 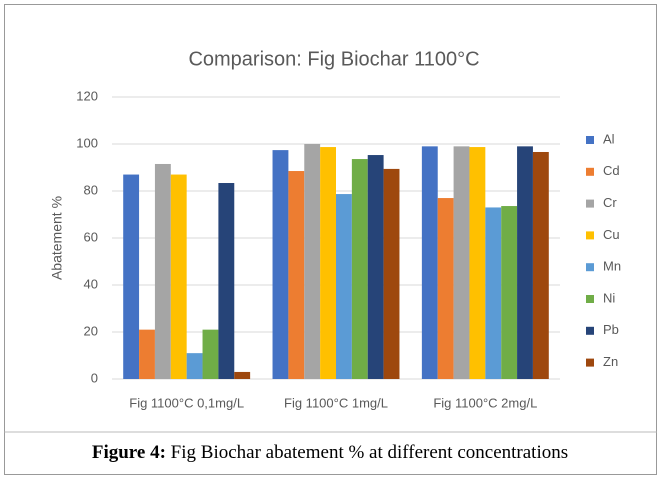 I want to click on x-tick-label: Fig 1100°C 2mg/L, so click(x=485, y=402).